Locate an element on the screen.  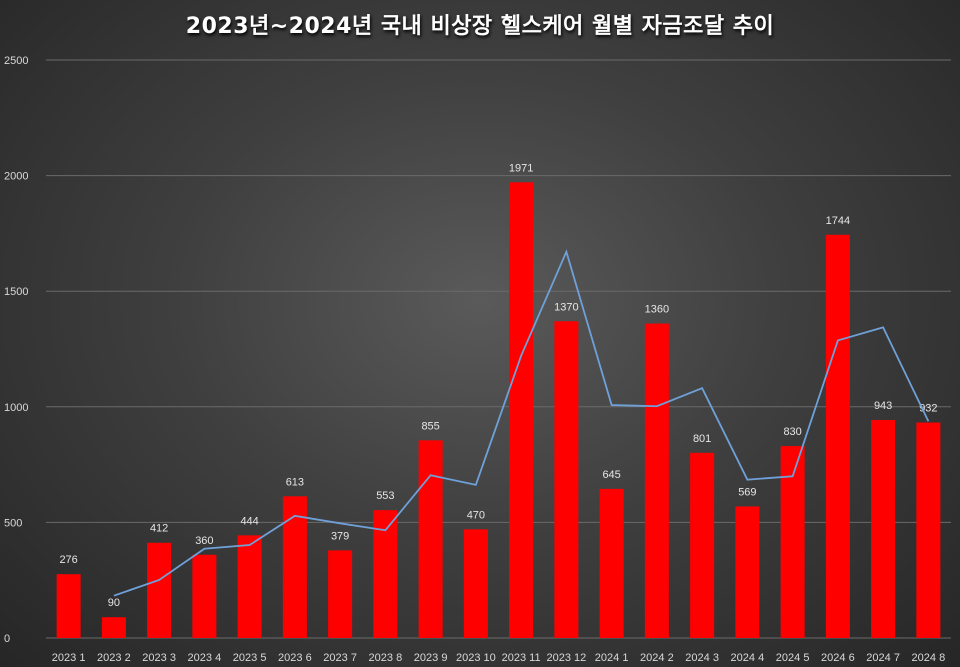
x-tick-label: 2024 1 is located at coordinates (612, 658).